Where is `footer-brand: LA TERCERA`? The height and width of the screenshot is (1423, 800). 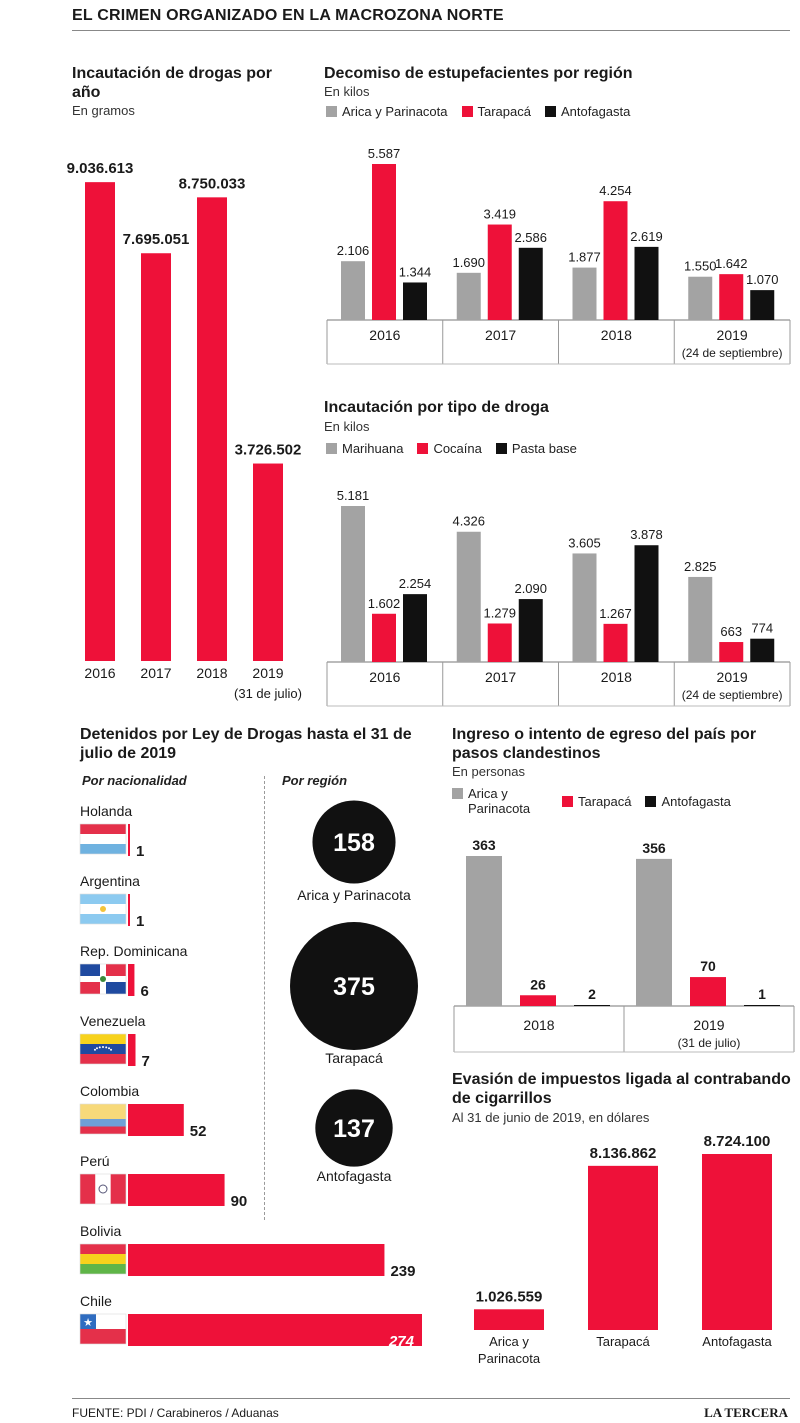
footer-brand: LA TERCERA is located at coordinates (746, 1412).